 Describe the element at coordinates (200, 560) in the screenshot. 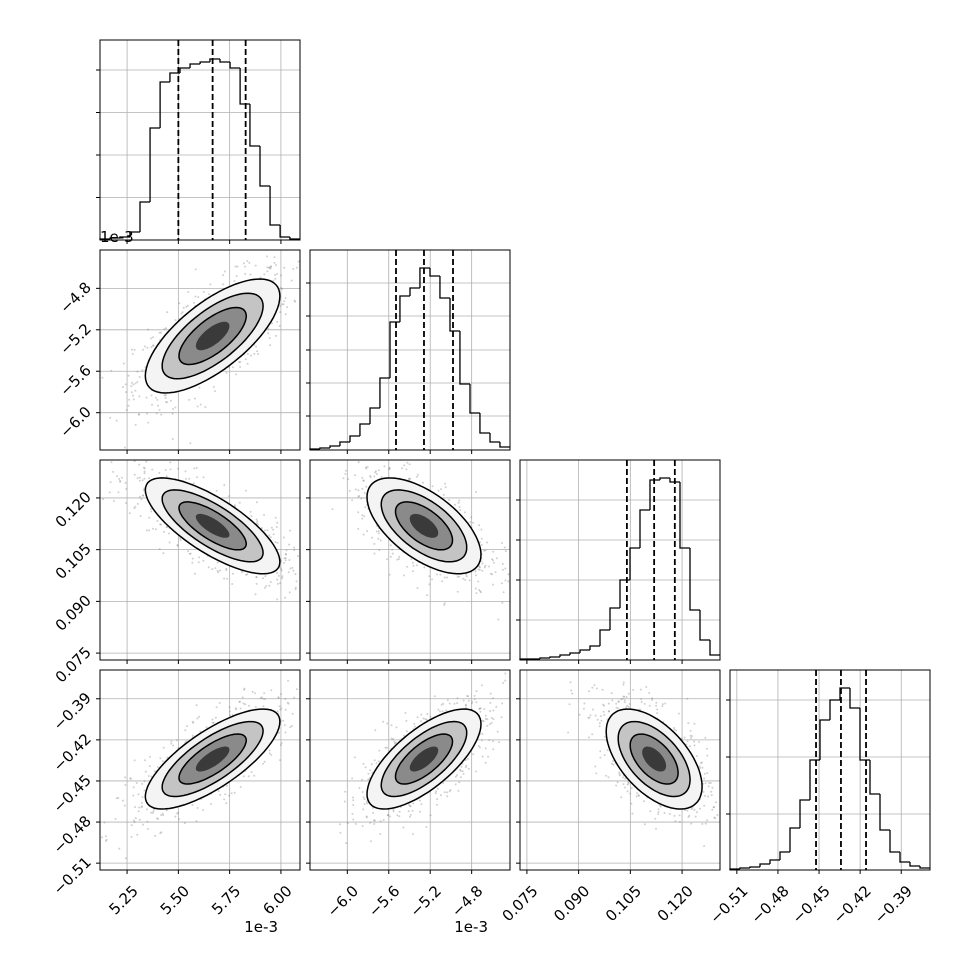

I see `panel-frame` at that location.